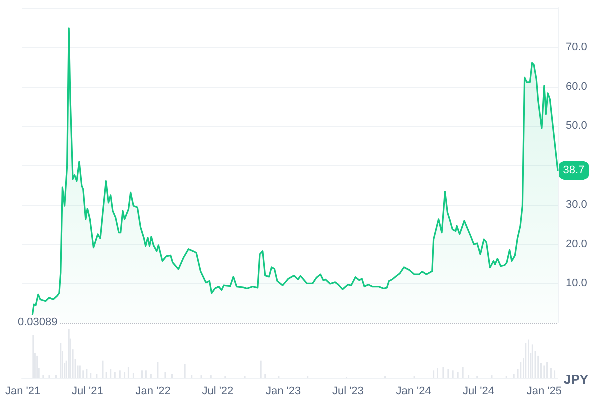 The image size is (600, 400). What do you see at coordinates (23, 392) in the screenshot?
I see `x-tick-label: Jan '21` at bounding box center [23, 392].